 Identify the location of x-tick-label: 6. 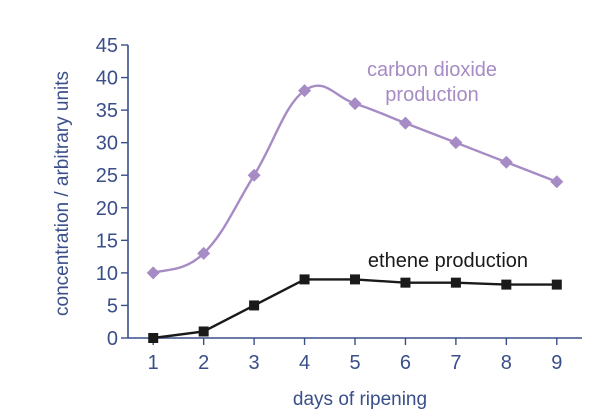
(405, 363).